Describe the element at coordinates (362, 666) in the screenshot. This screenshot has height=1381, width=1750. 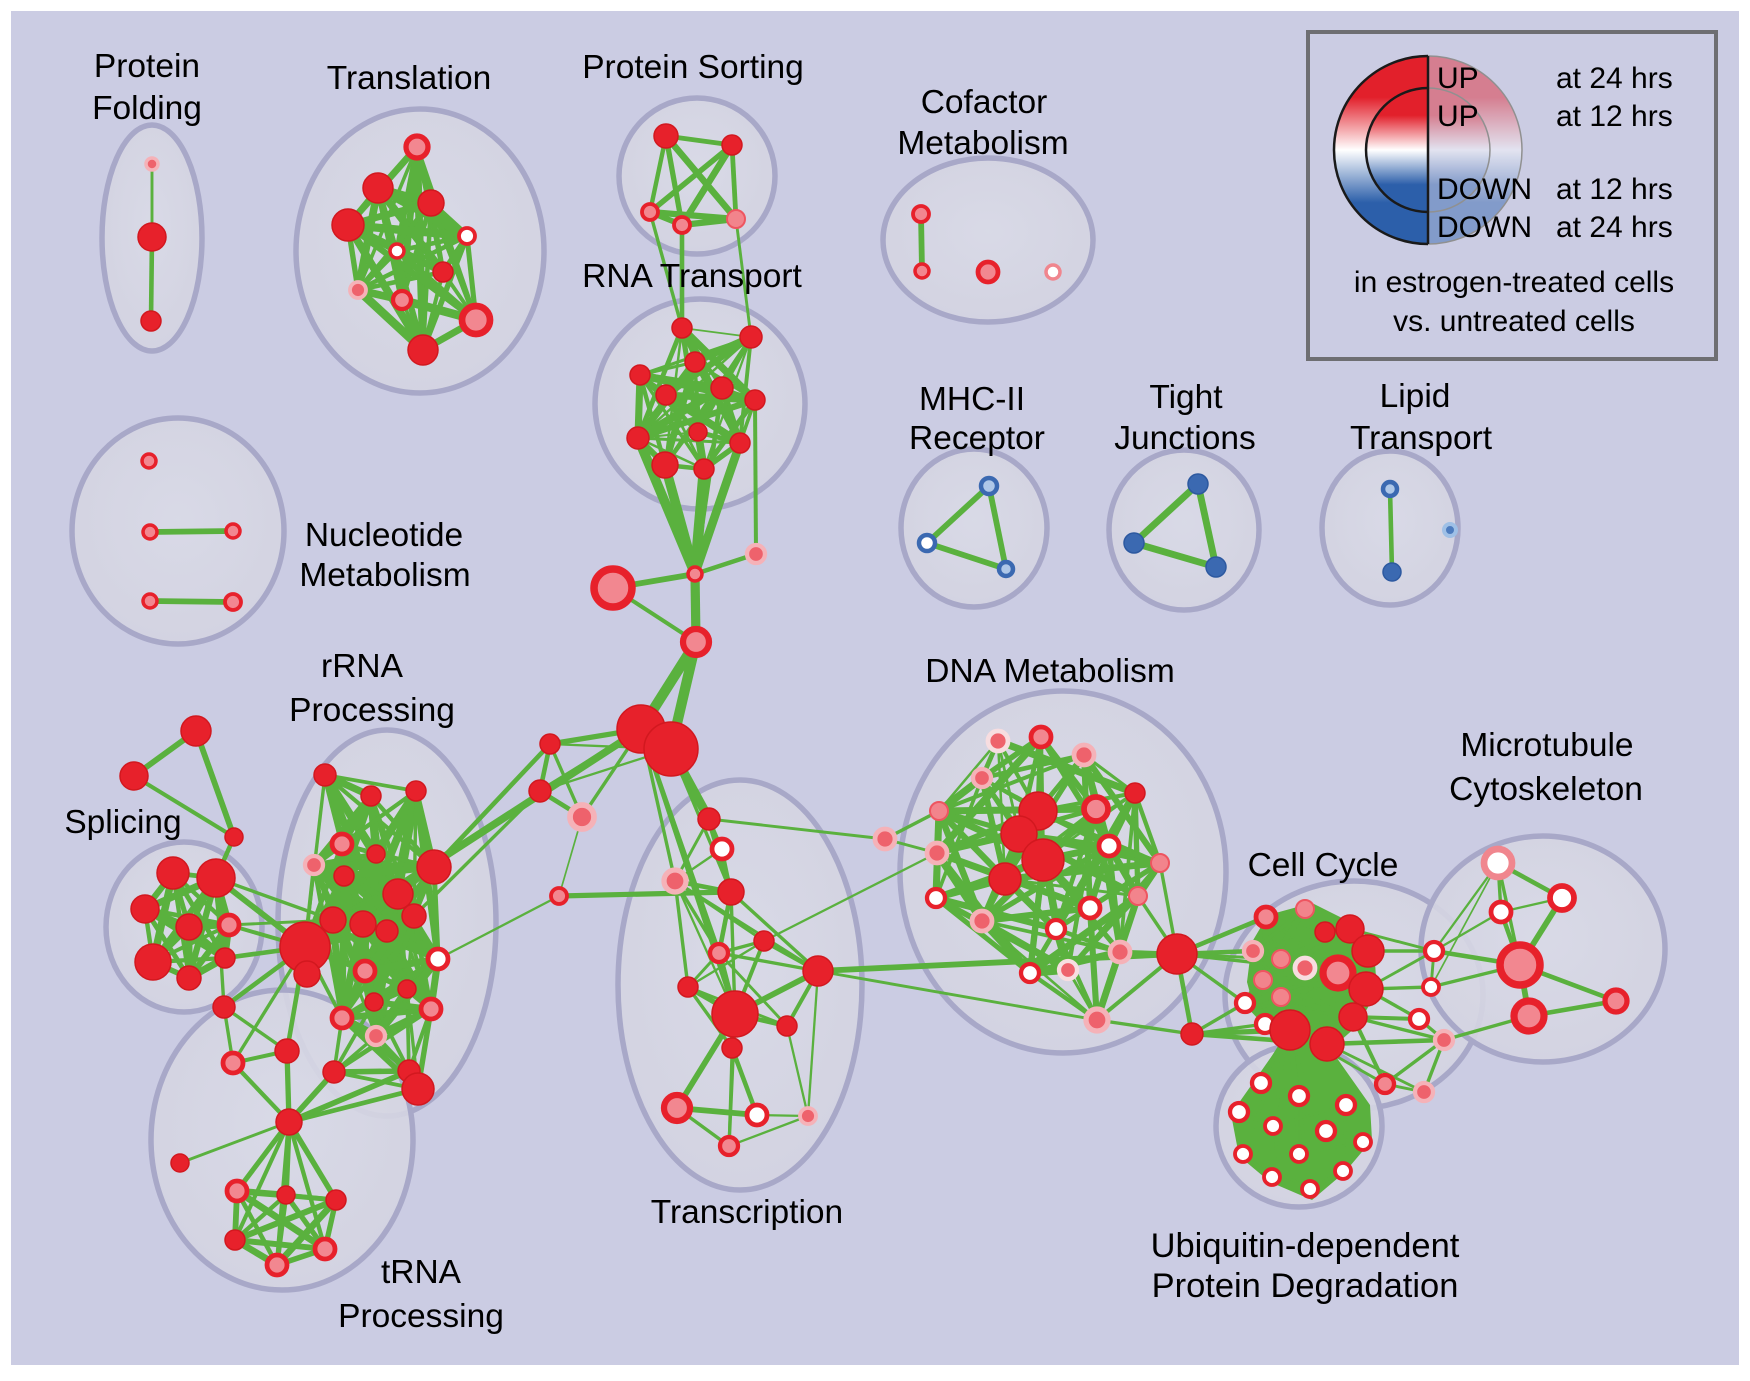
I see `svg-text: rRNA` at that location.